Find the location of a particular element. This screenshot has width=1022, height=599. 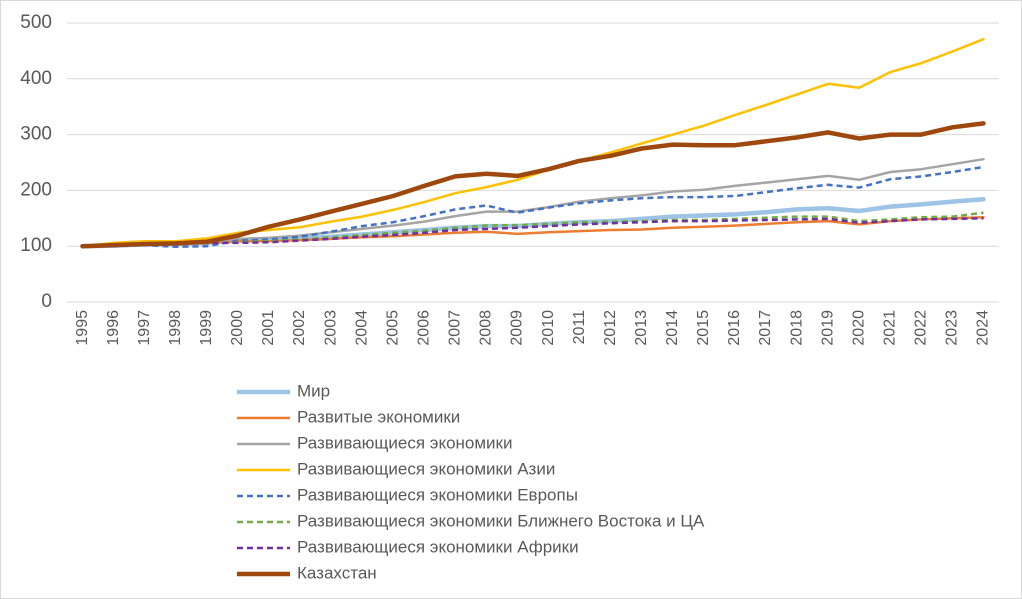

x-tick-label: 1998 is located at coordinates (175, 328).